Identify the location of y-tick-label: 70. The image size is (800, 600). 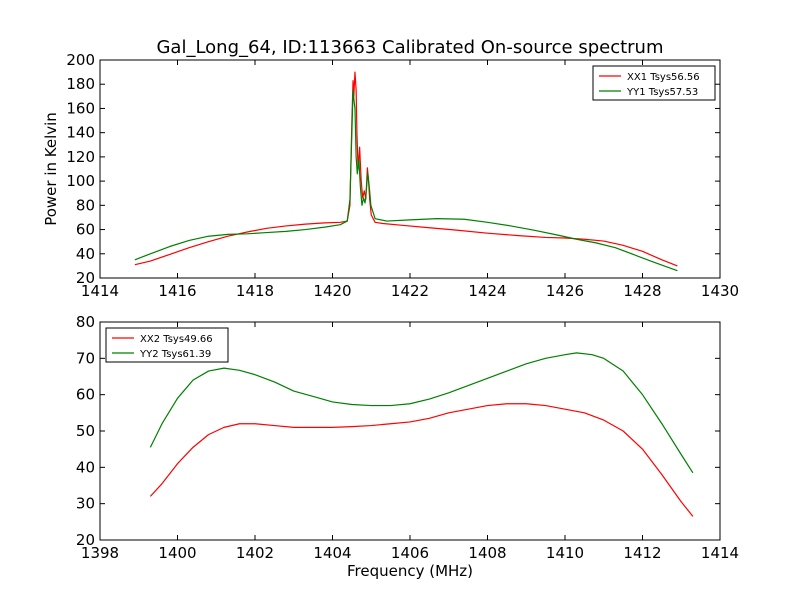
(85, 358).